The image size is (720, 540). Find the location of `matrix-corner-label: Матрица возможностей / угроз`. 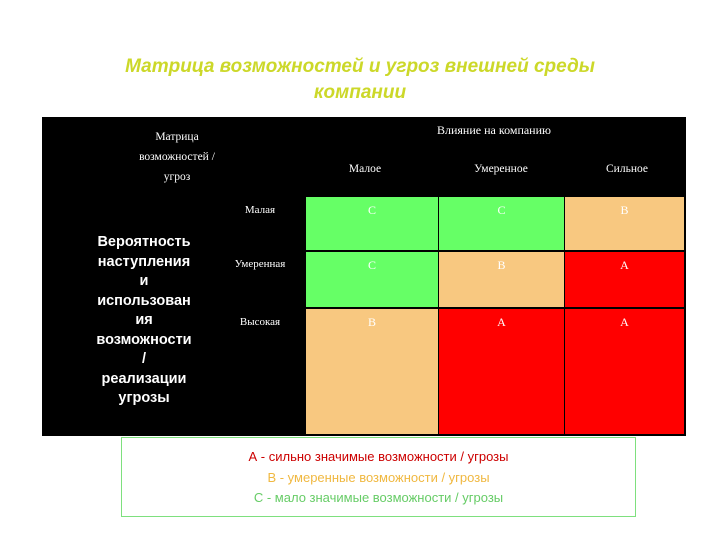

matrix-corner-label: Матрица возможностей / угроз is located at coordinates (177, 157).